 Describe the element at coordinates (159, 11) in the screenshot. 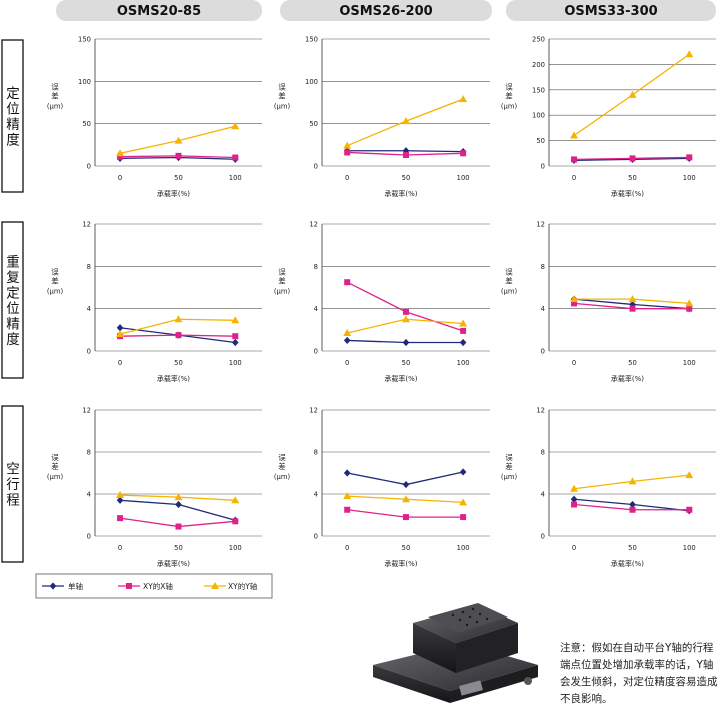

I see `column-header-label: OSMS20-85` at that location.